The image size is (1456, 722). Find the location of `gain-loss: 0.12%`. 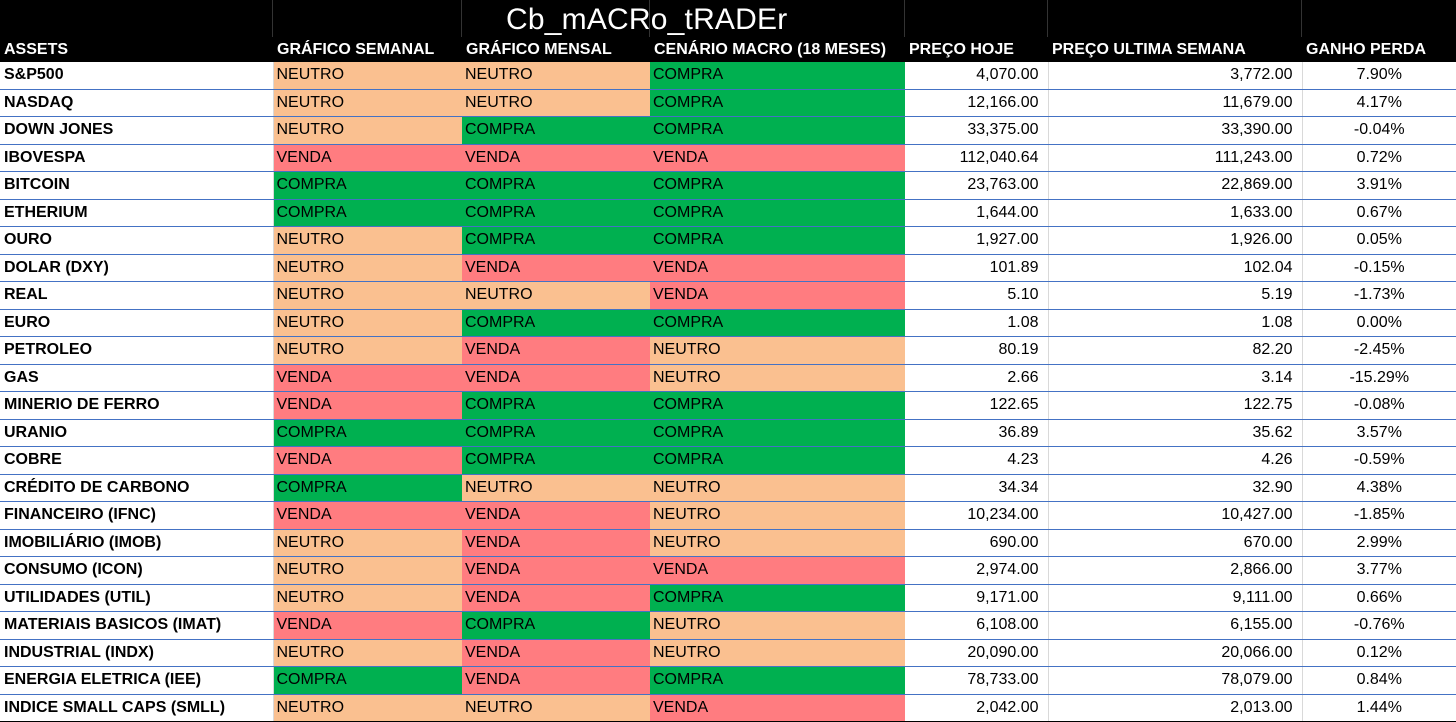

gain-loss: 0.12% is located at coordinates (1379, 653).